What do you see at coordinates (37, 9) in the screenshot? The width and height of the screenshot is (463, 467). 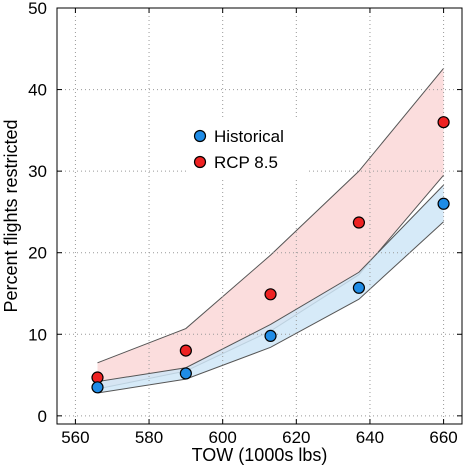 I see `y-tick-label: 50` at bounding box center [37, 9].